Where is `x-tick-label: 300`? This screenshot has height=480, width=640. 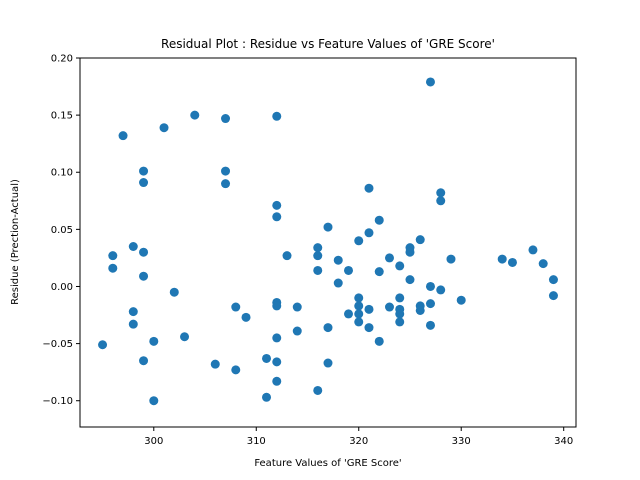 x-tick-label: 300 is located at coordinates (153, 441).